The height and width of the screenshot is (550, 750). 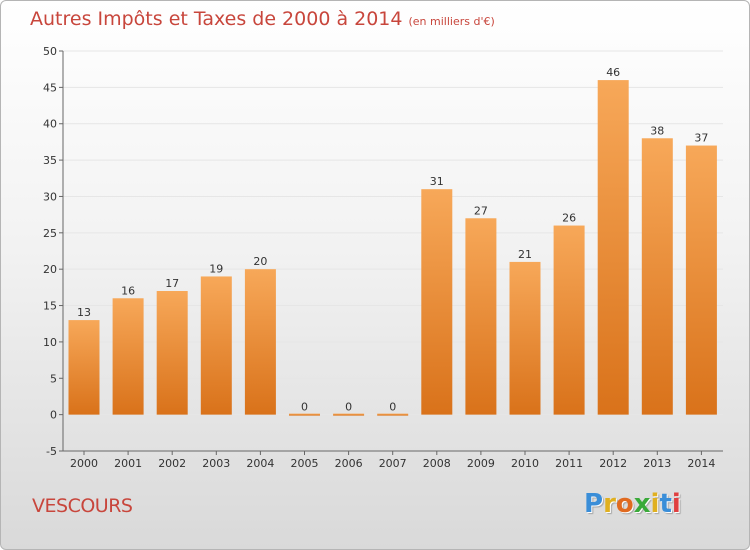 I want to click on x-tick-label-2013: 2013, so click(x=657, y=463).